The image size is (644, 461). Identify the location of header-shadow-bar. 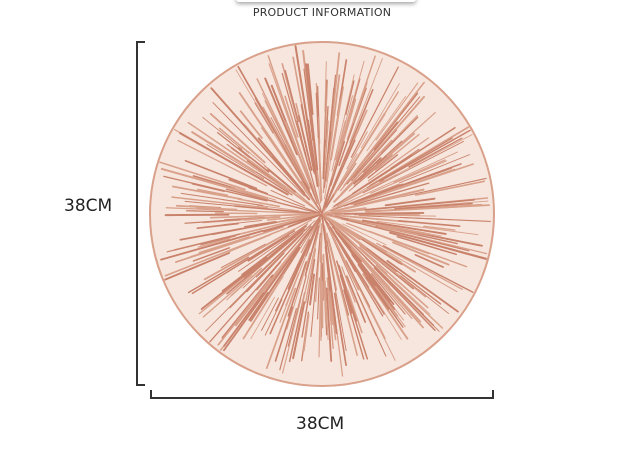
(326, 1).